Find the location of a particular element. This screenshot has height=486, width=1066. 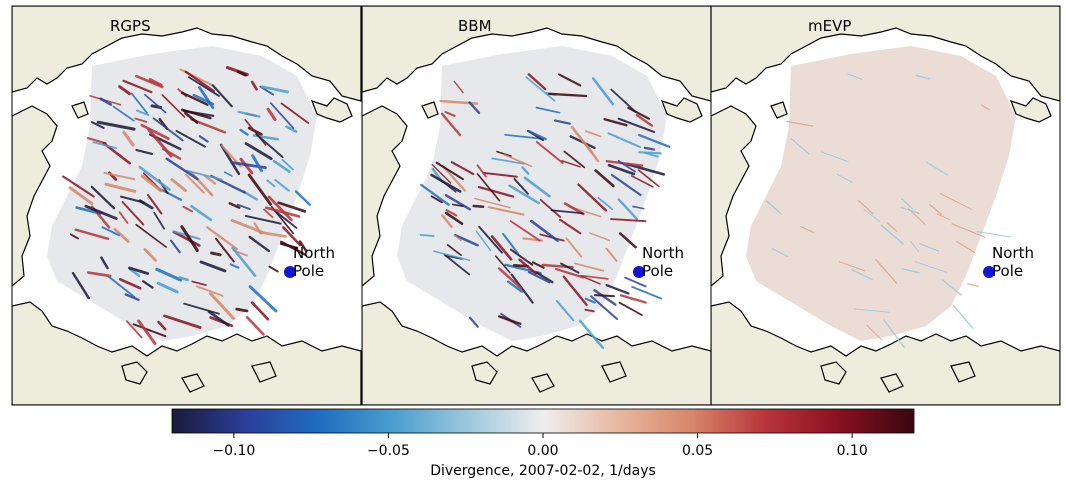

colorbar-tick-label: 0.05 is located at coordinates (697, 451).